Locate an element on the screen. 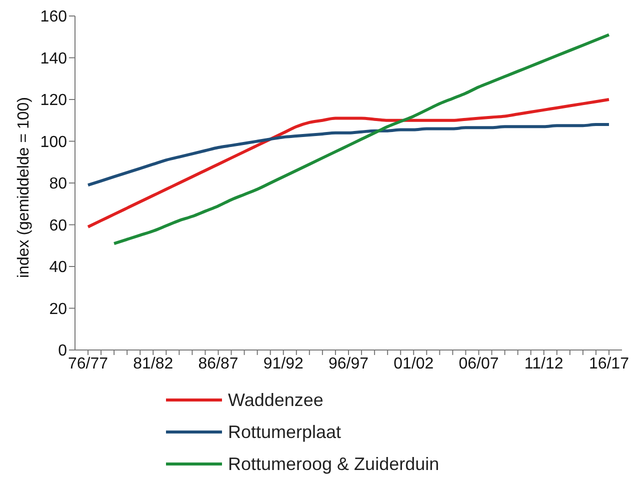  x-tick-label: 16/17 is located at coordinates (609, 363).